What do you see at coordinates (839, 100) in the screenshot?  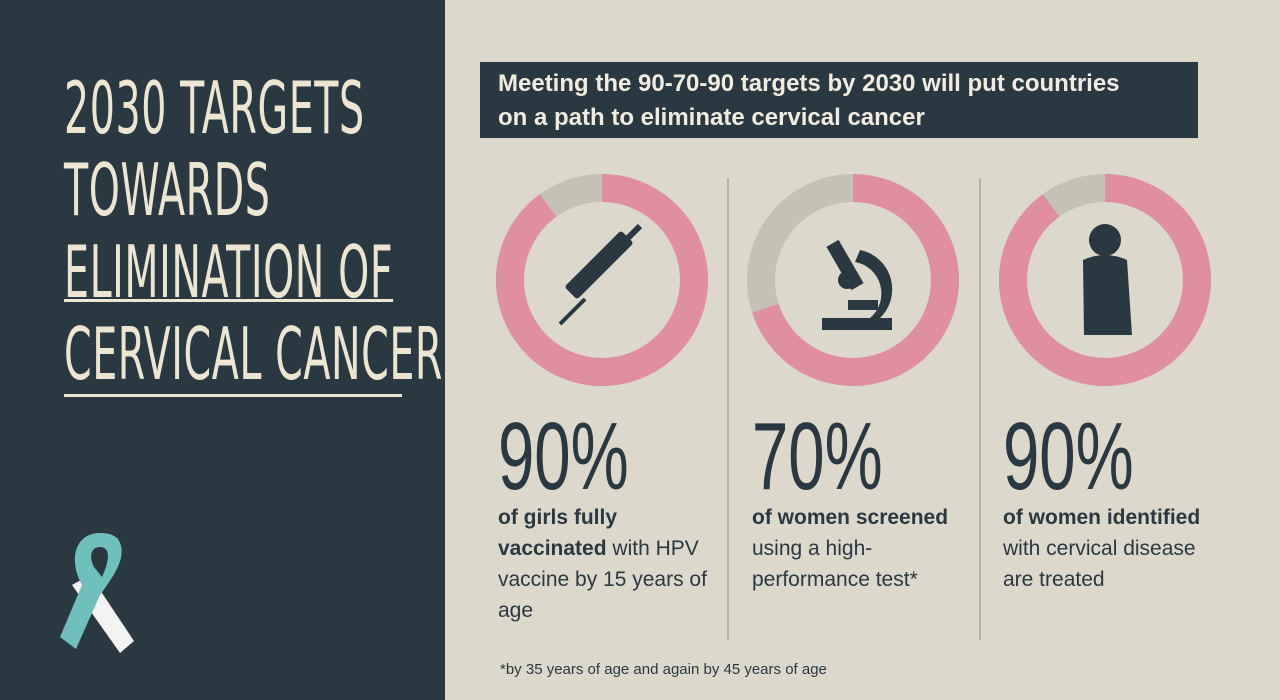 I see `header-box` at bounding box center [839, 100].